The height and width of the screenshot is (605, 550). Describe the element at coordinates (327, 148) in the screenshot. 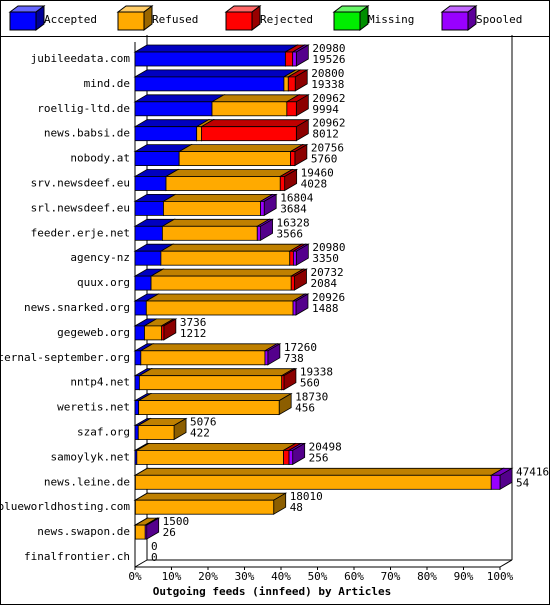

I see `total-label: 20756` at that location.